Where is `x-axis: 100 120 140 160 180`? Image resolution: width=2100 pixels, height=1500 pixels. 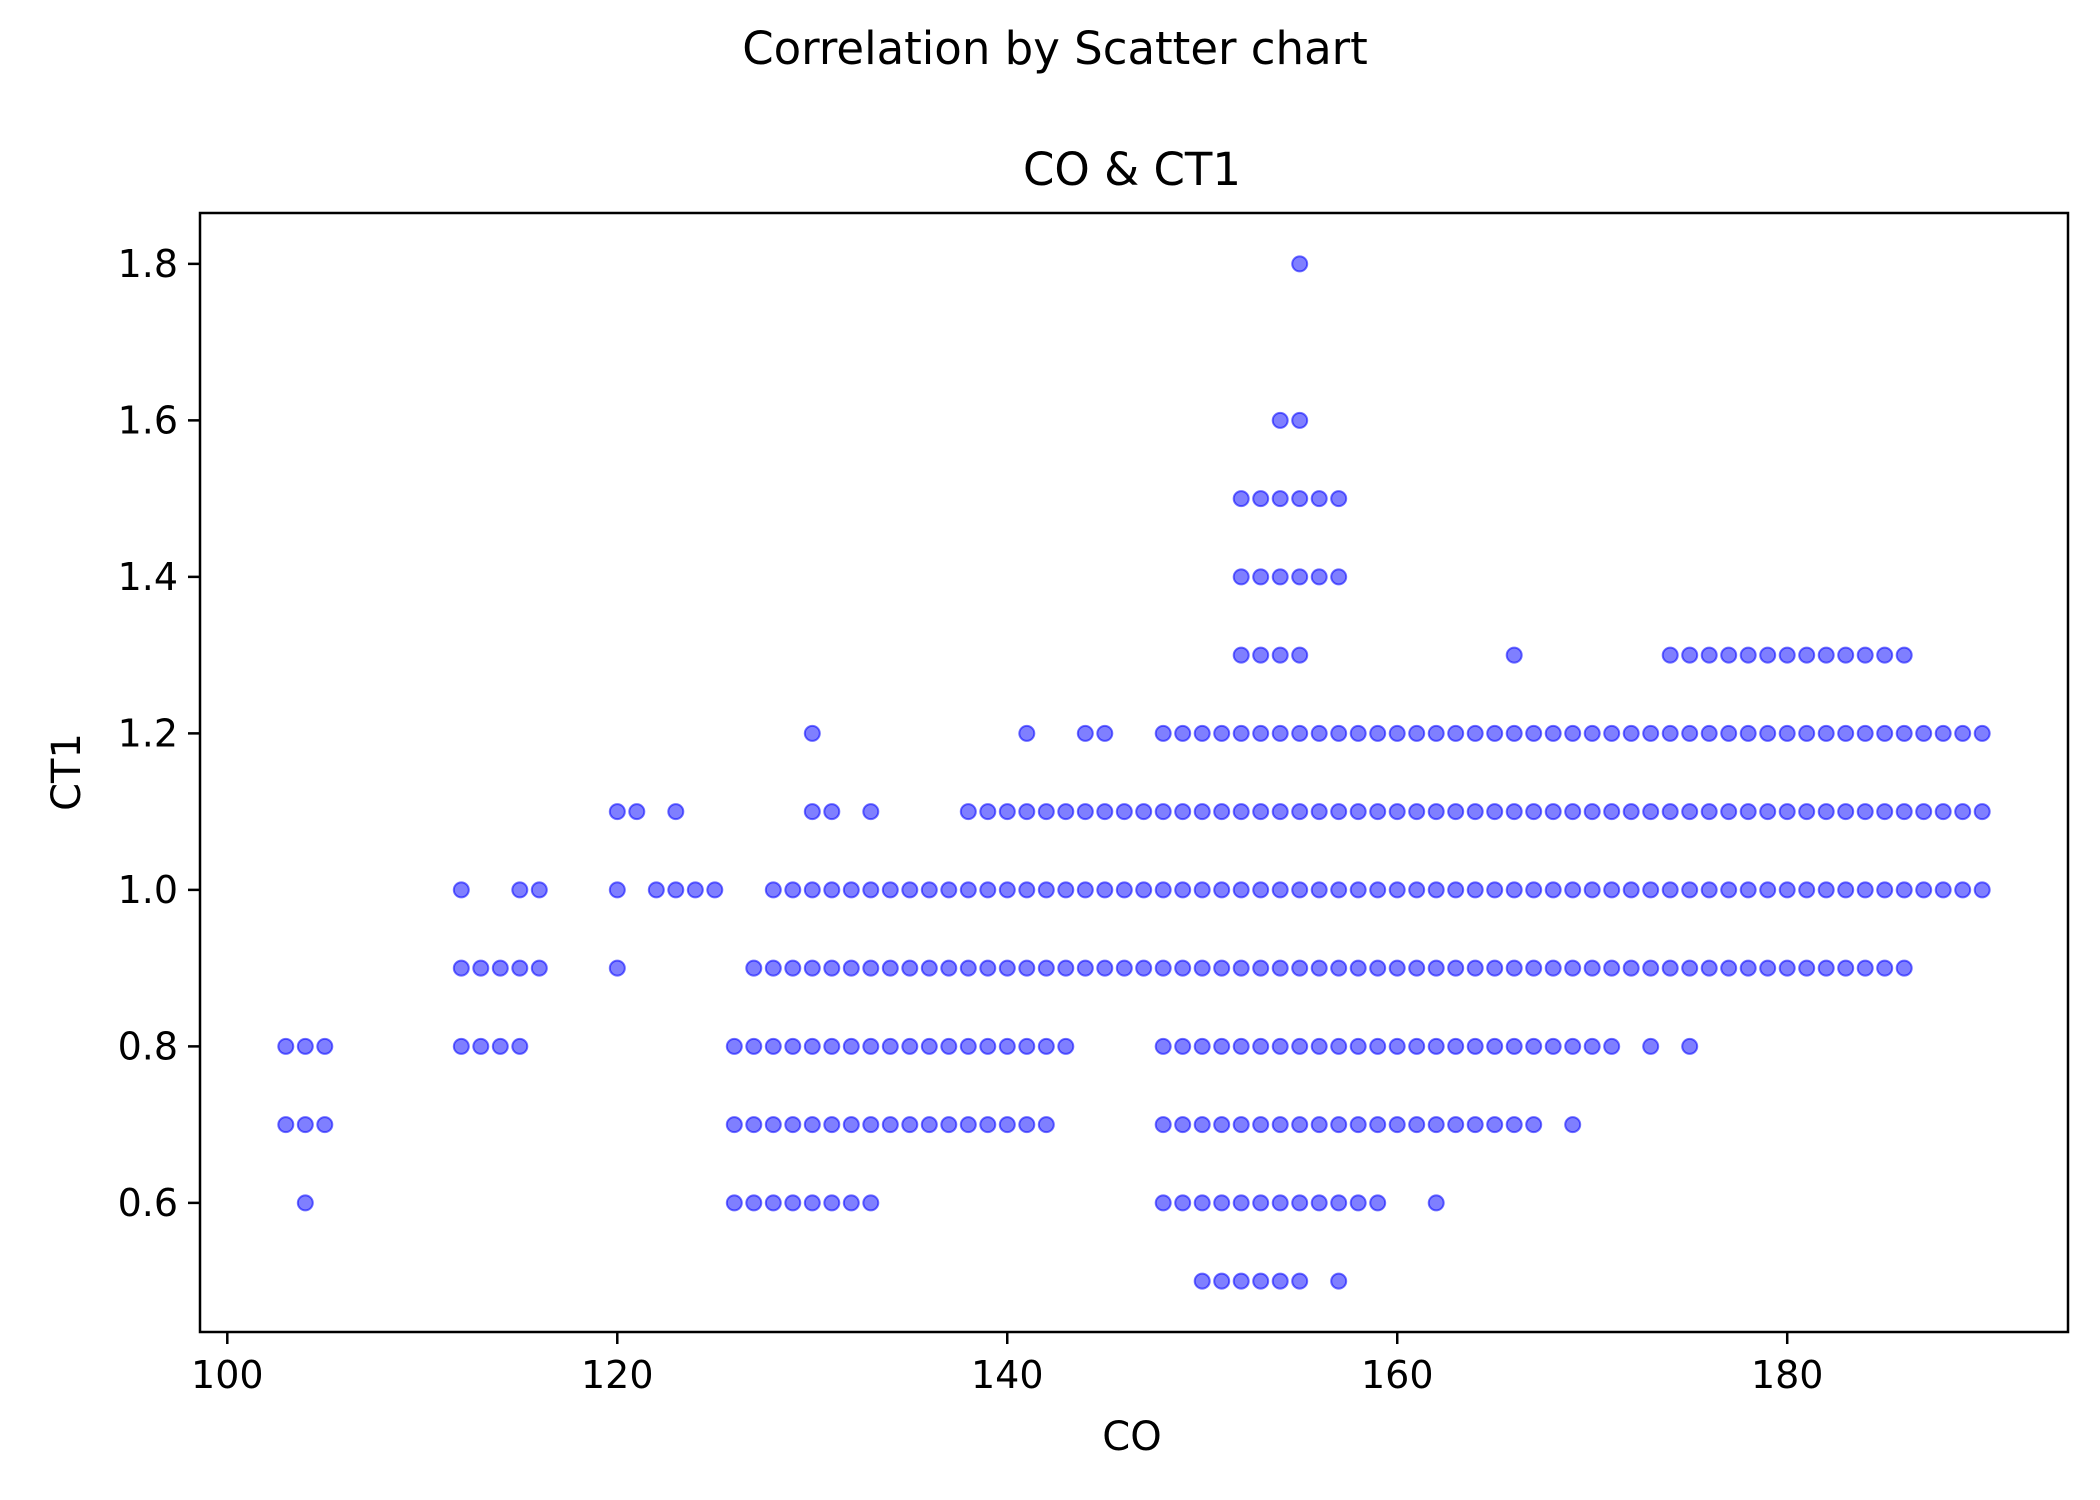 x-axis: 100 120 140 160 180 is located at coordinates (1007, 1364).